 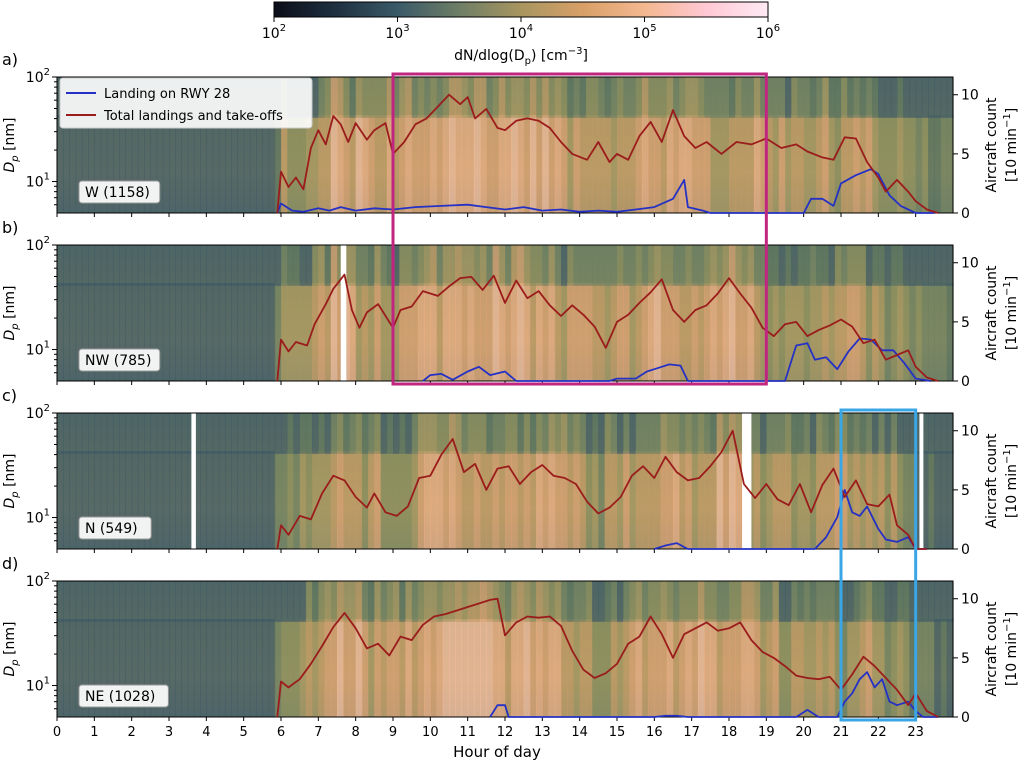 I want to click on x-tick-label: 12, so click(x=505, y=732).